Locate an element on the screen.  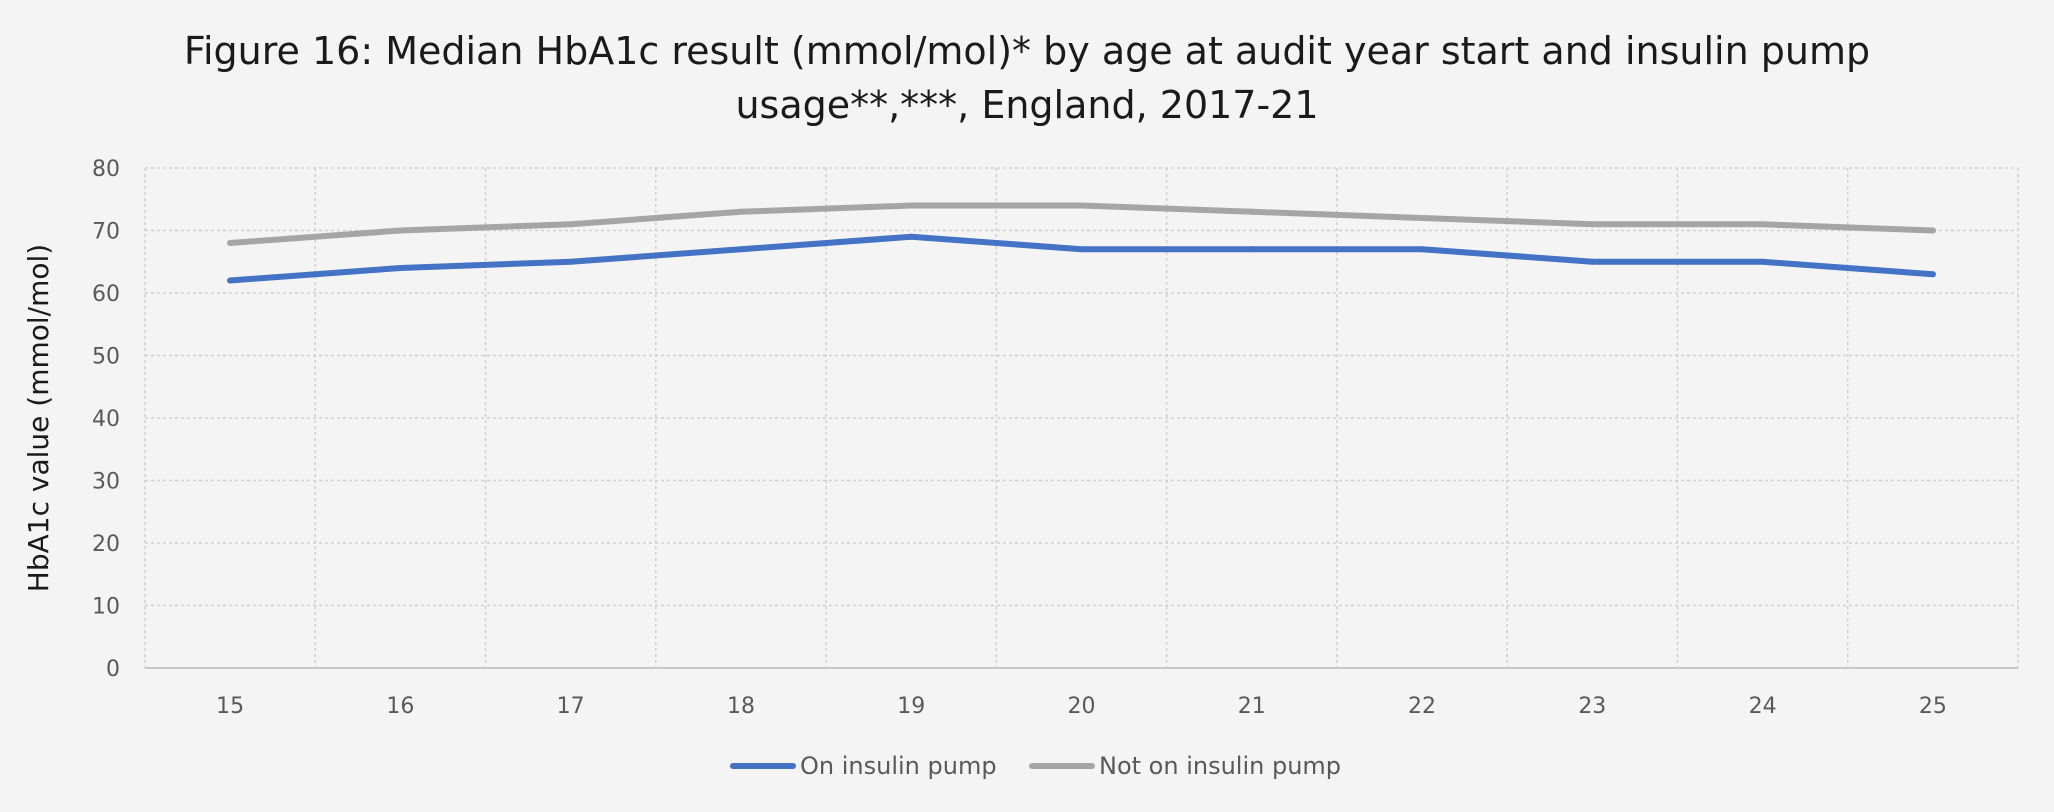
x-tick-label-25: 25 is located at coordinates (1933, 706).